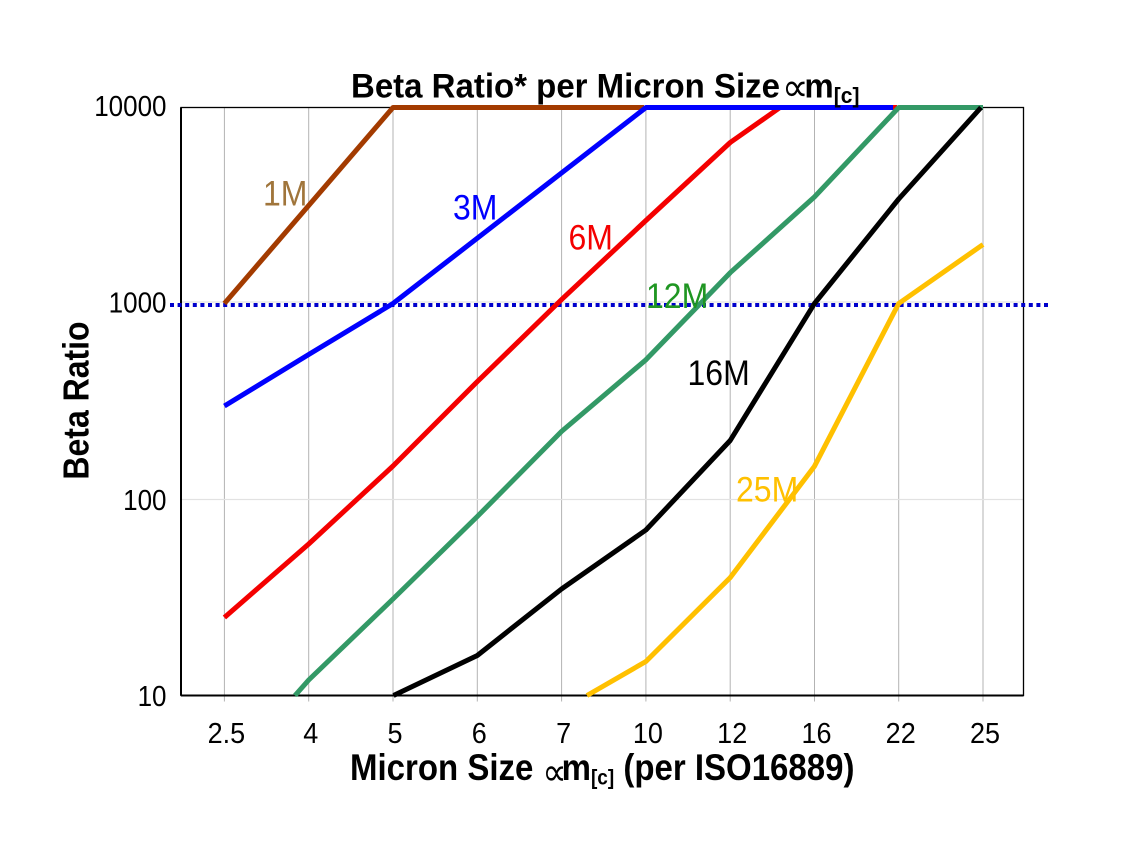 The height and width of the screenshot is (852, 1134). I want to click on svg-text: 16M, so click(719, 374).